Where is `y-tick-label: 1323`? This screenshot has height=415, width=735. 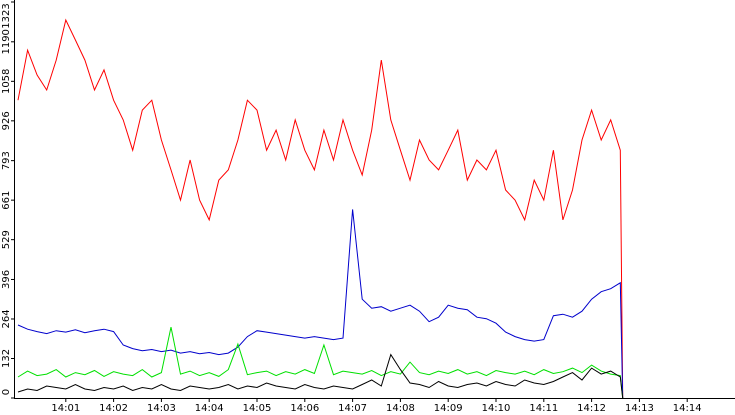
y-tick-label: 1323 is located at coordinates (6, 15).